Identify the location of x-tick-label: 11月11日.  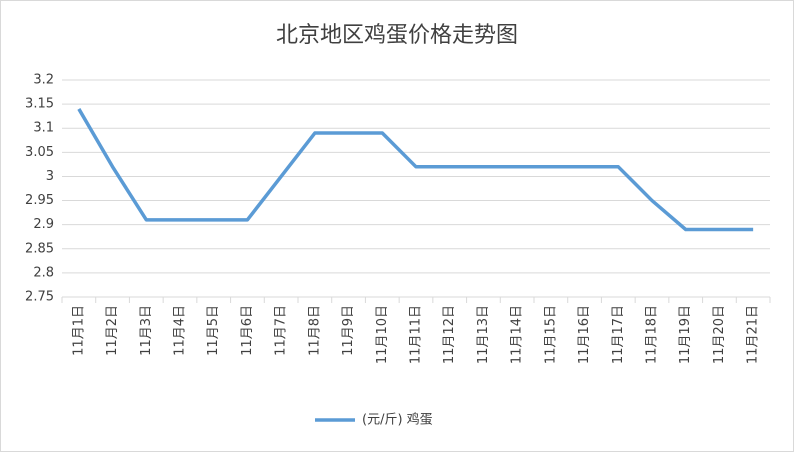
(416, 334).